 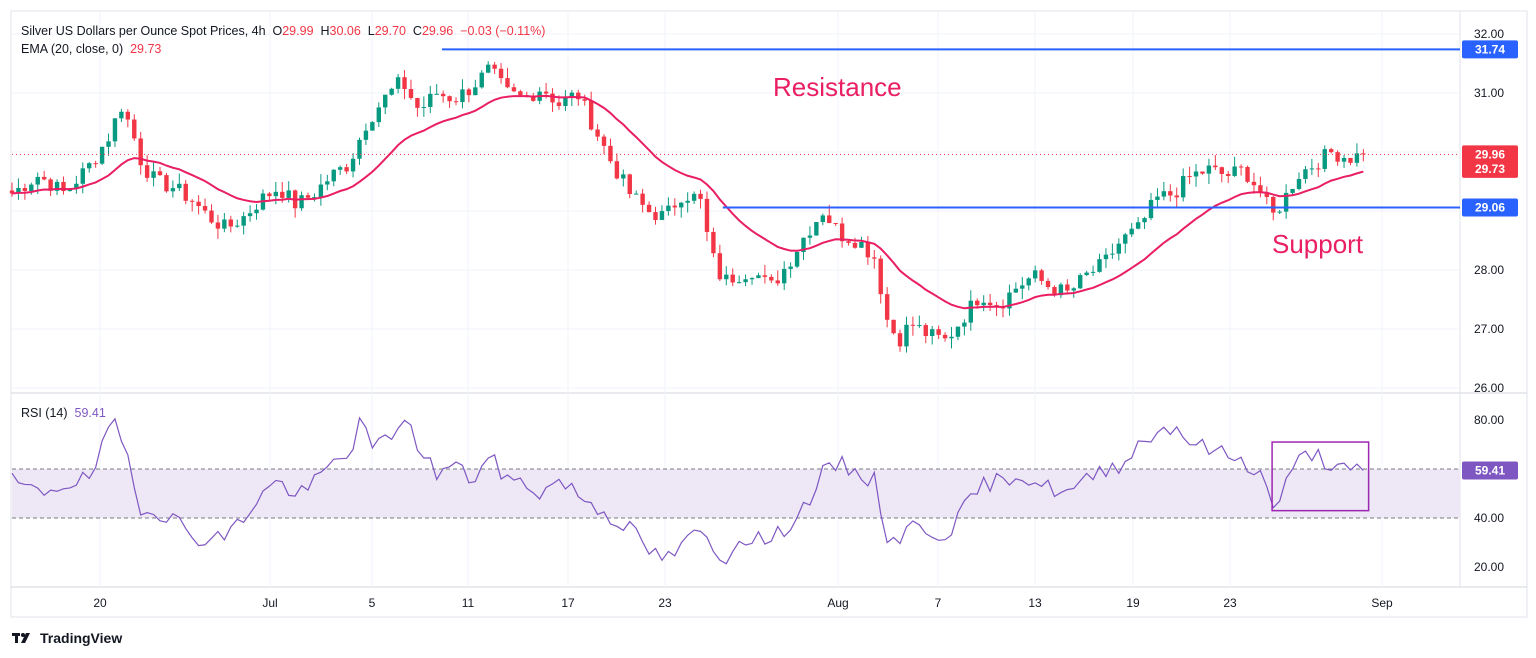 What do you see at coordinates (372, 603) in the screenshot?
I see `time-tick-label: 5` at bounding box center [372, 603].